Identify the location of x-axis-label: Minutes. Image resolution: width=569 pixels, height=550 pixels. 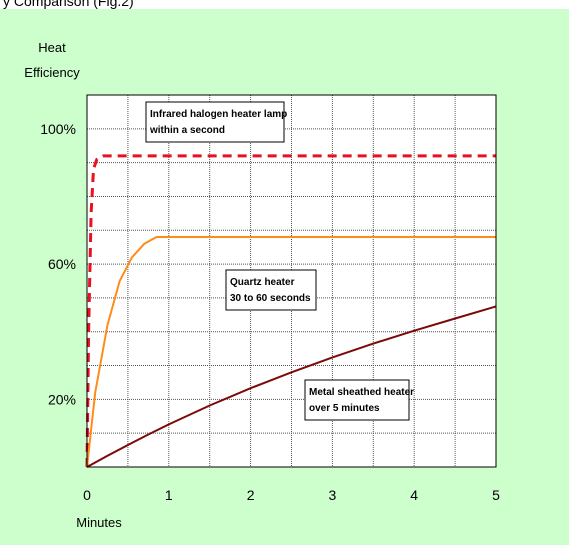
(99, 522).